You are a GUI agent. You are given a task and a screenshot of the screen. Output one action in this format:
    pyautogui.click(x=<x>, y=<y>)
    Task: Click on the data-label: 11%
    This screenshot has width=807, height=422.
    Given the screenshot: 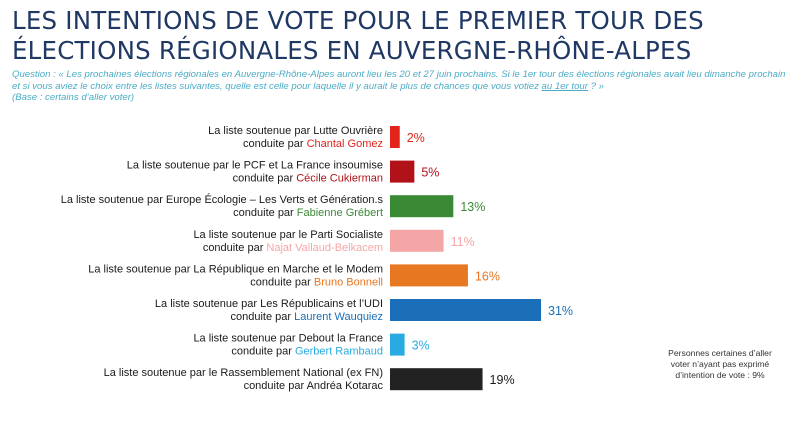 What is the action you would take?
    pyautogui.click(x=463, y=242)
    